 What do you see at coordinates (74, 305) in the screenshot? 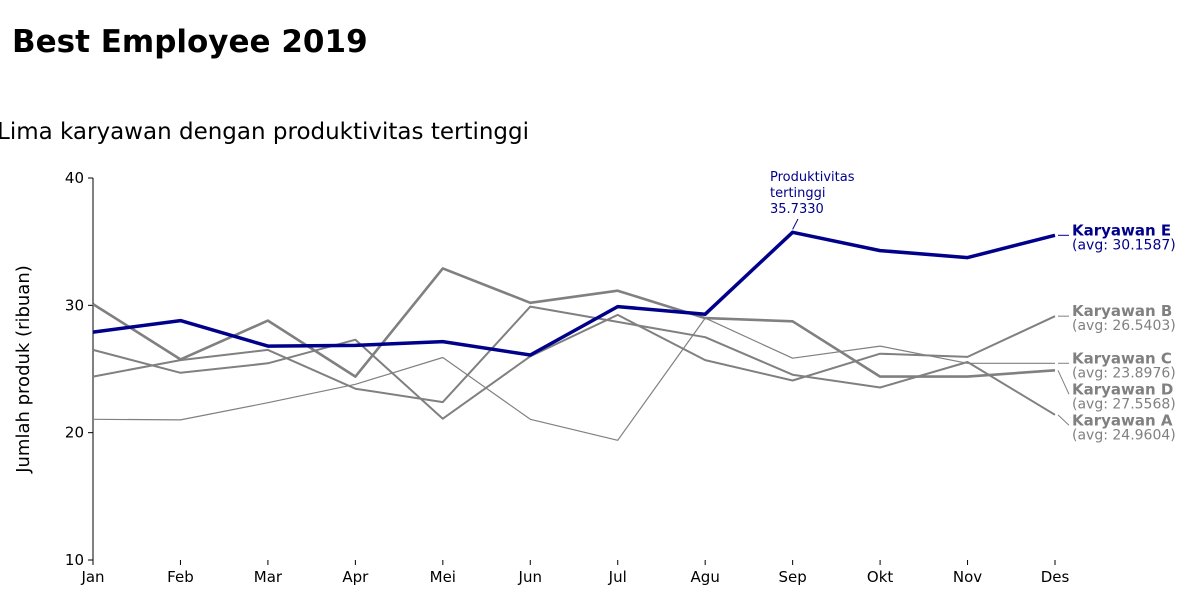
I see `y-tick-label: 30` at bounding box center [74, 305].